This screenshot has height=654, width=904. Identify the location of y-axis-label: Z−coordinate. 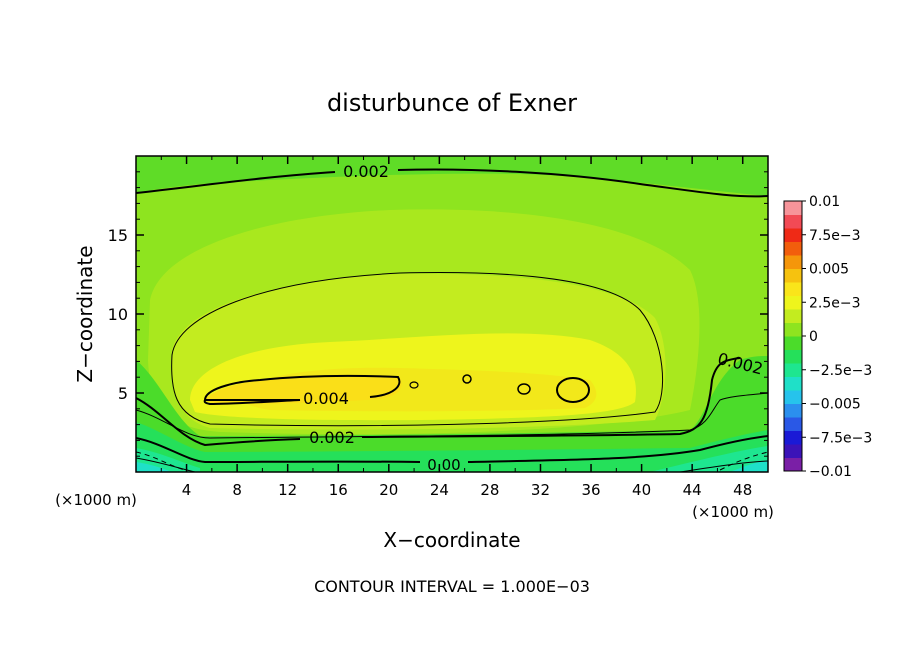
(85, 313).